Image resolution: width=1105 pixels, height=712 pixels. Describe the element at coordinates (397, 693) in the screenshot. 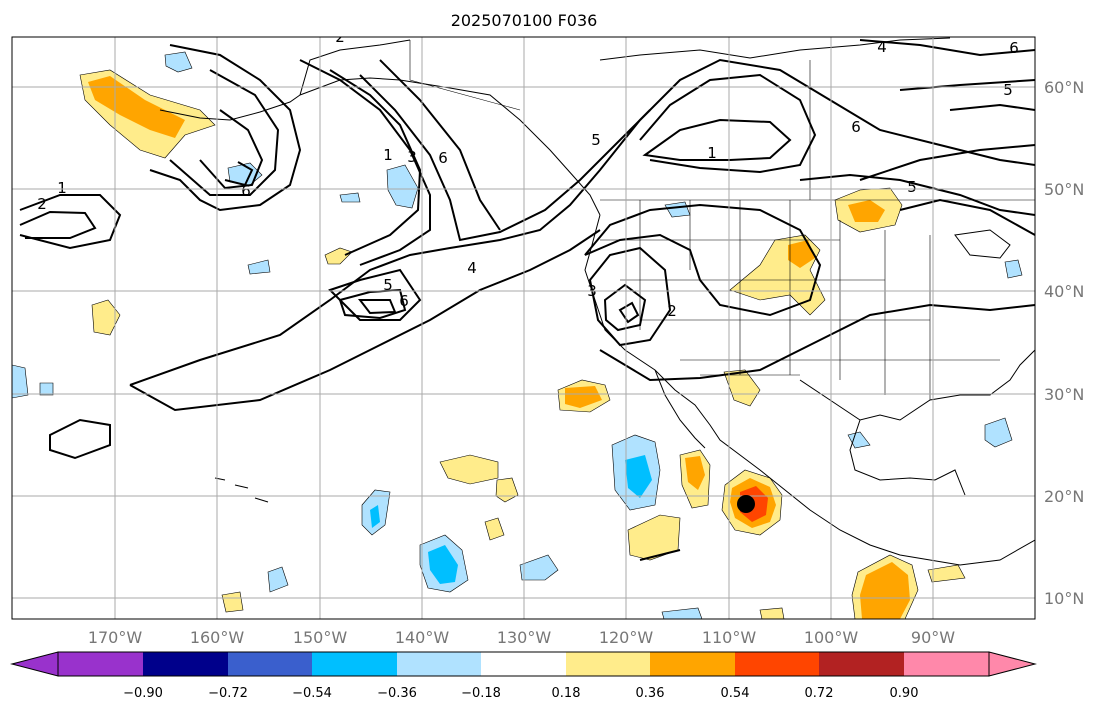

I see `colorbar-tick-label: −0.36` at that location.